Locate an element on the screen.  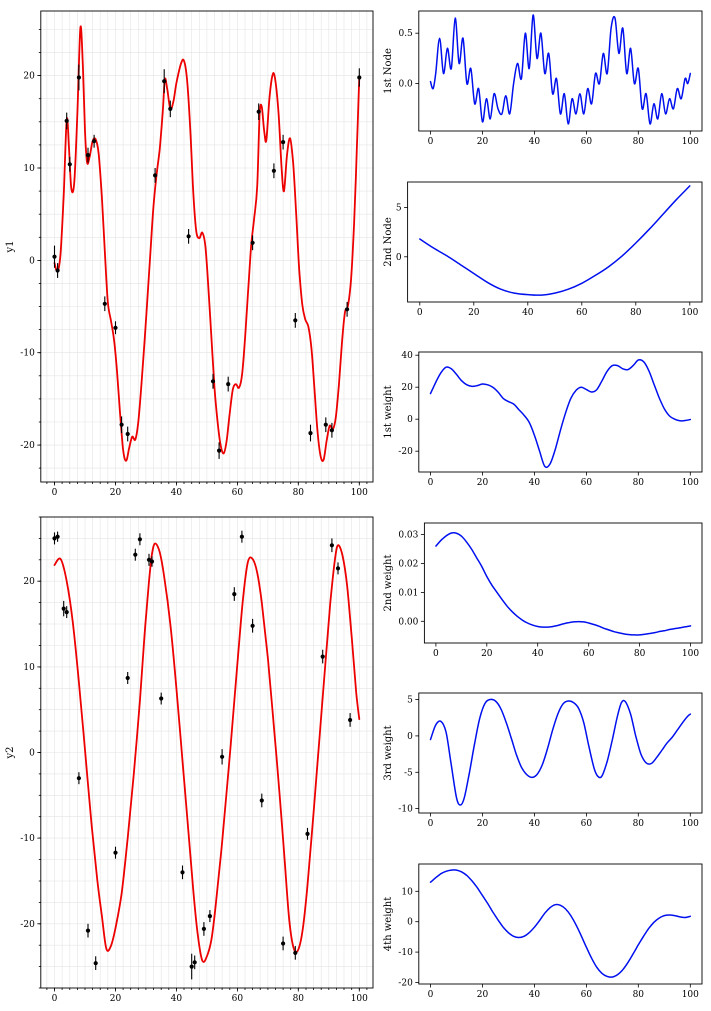
svg-text: 0.5 is located at coordinates (405, 34).